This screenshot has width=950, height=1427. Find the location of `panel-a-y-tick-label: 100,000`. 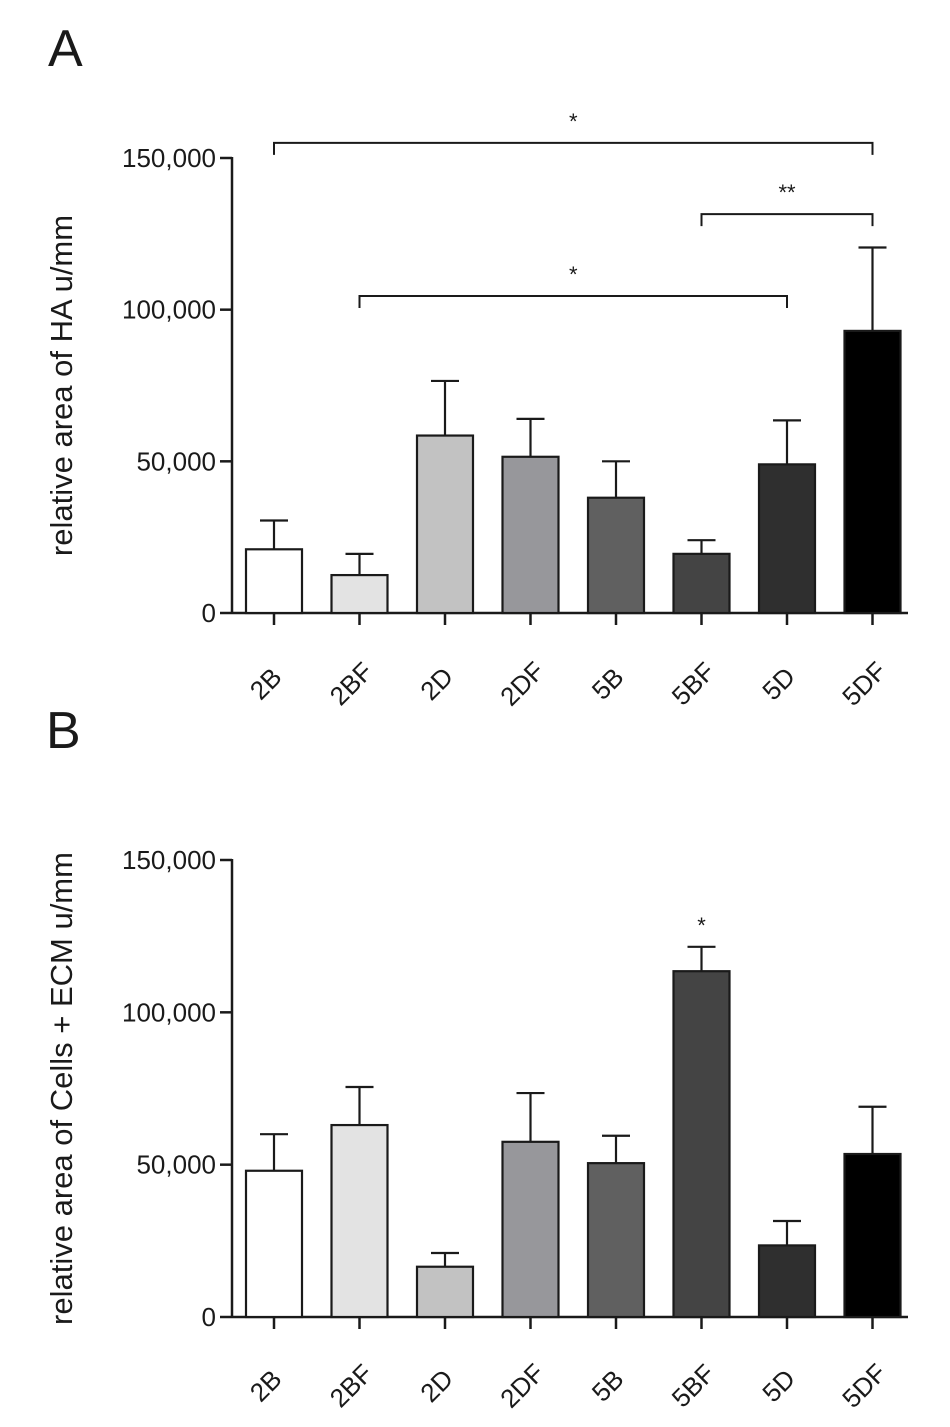

panel-a-y-tick-label: 100,000 is located at coordinates (169, 310).